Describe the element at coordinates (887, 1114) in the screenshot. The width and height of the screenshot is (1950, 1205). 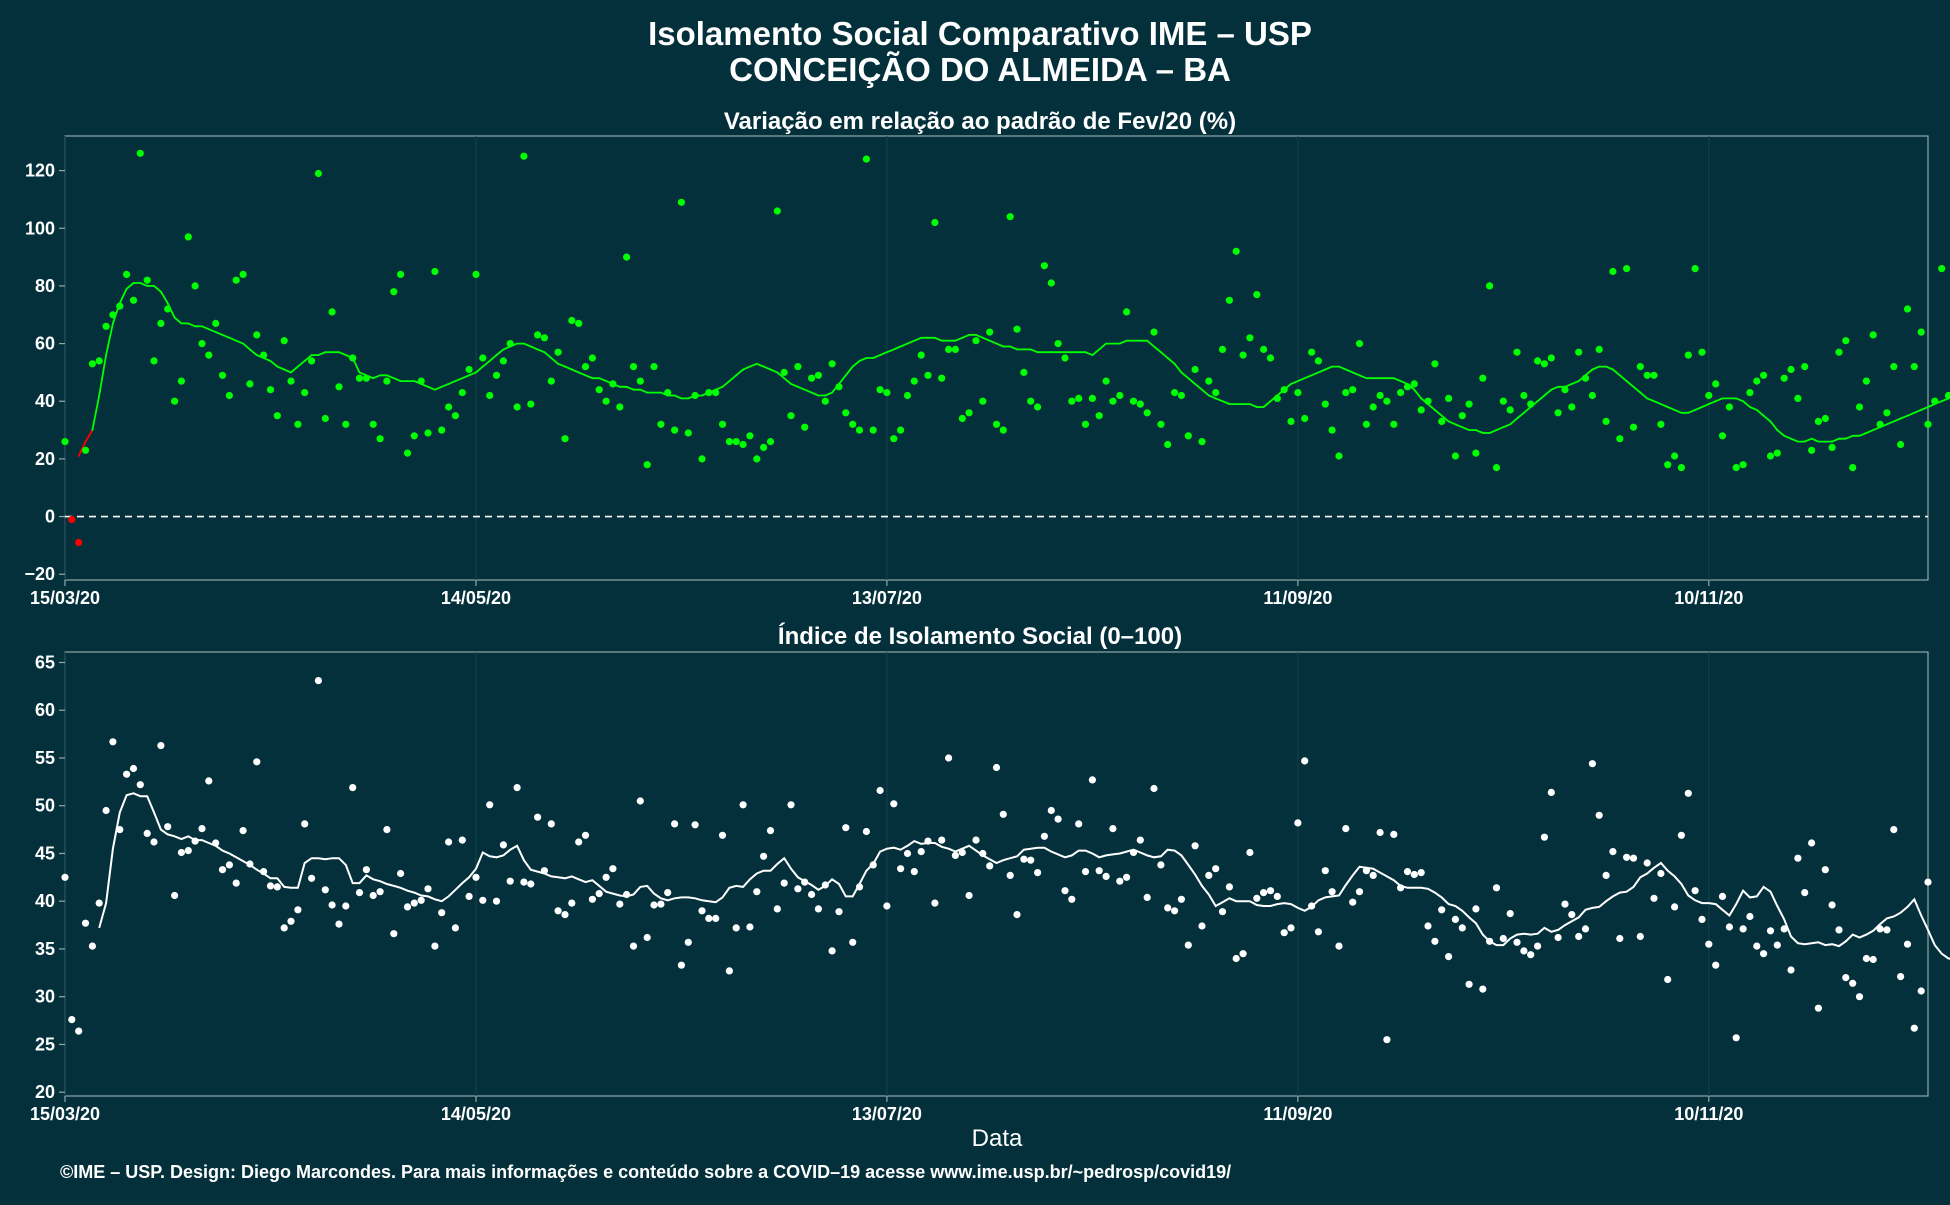
I see `x-tick-label: 13/07/20` at that location.